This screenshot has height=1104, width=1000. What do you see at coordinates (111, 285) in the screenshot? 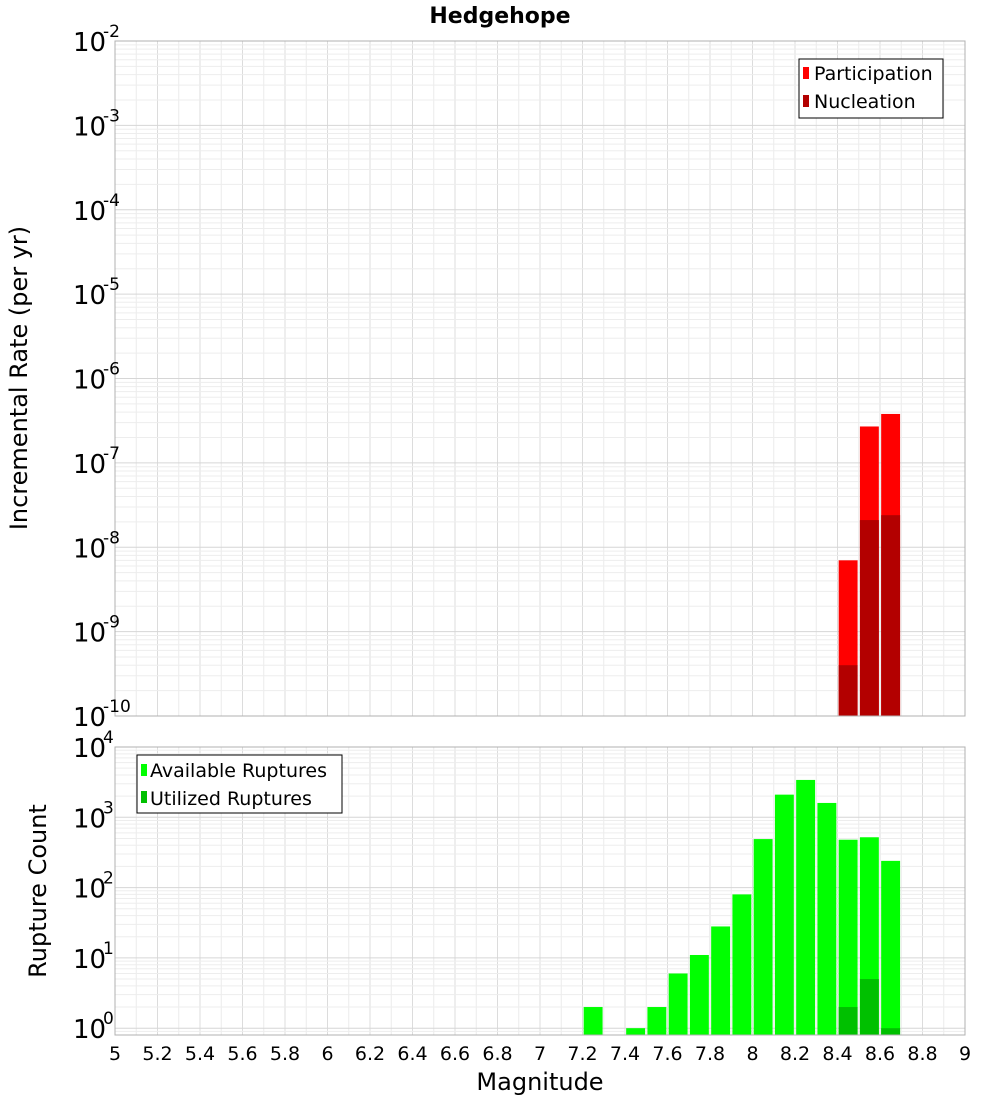
I see `rate-y-tick-exponent: -5` at bounding box center [111, 285].